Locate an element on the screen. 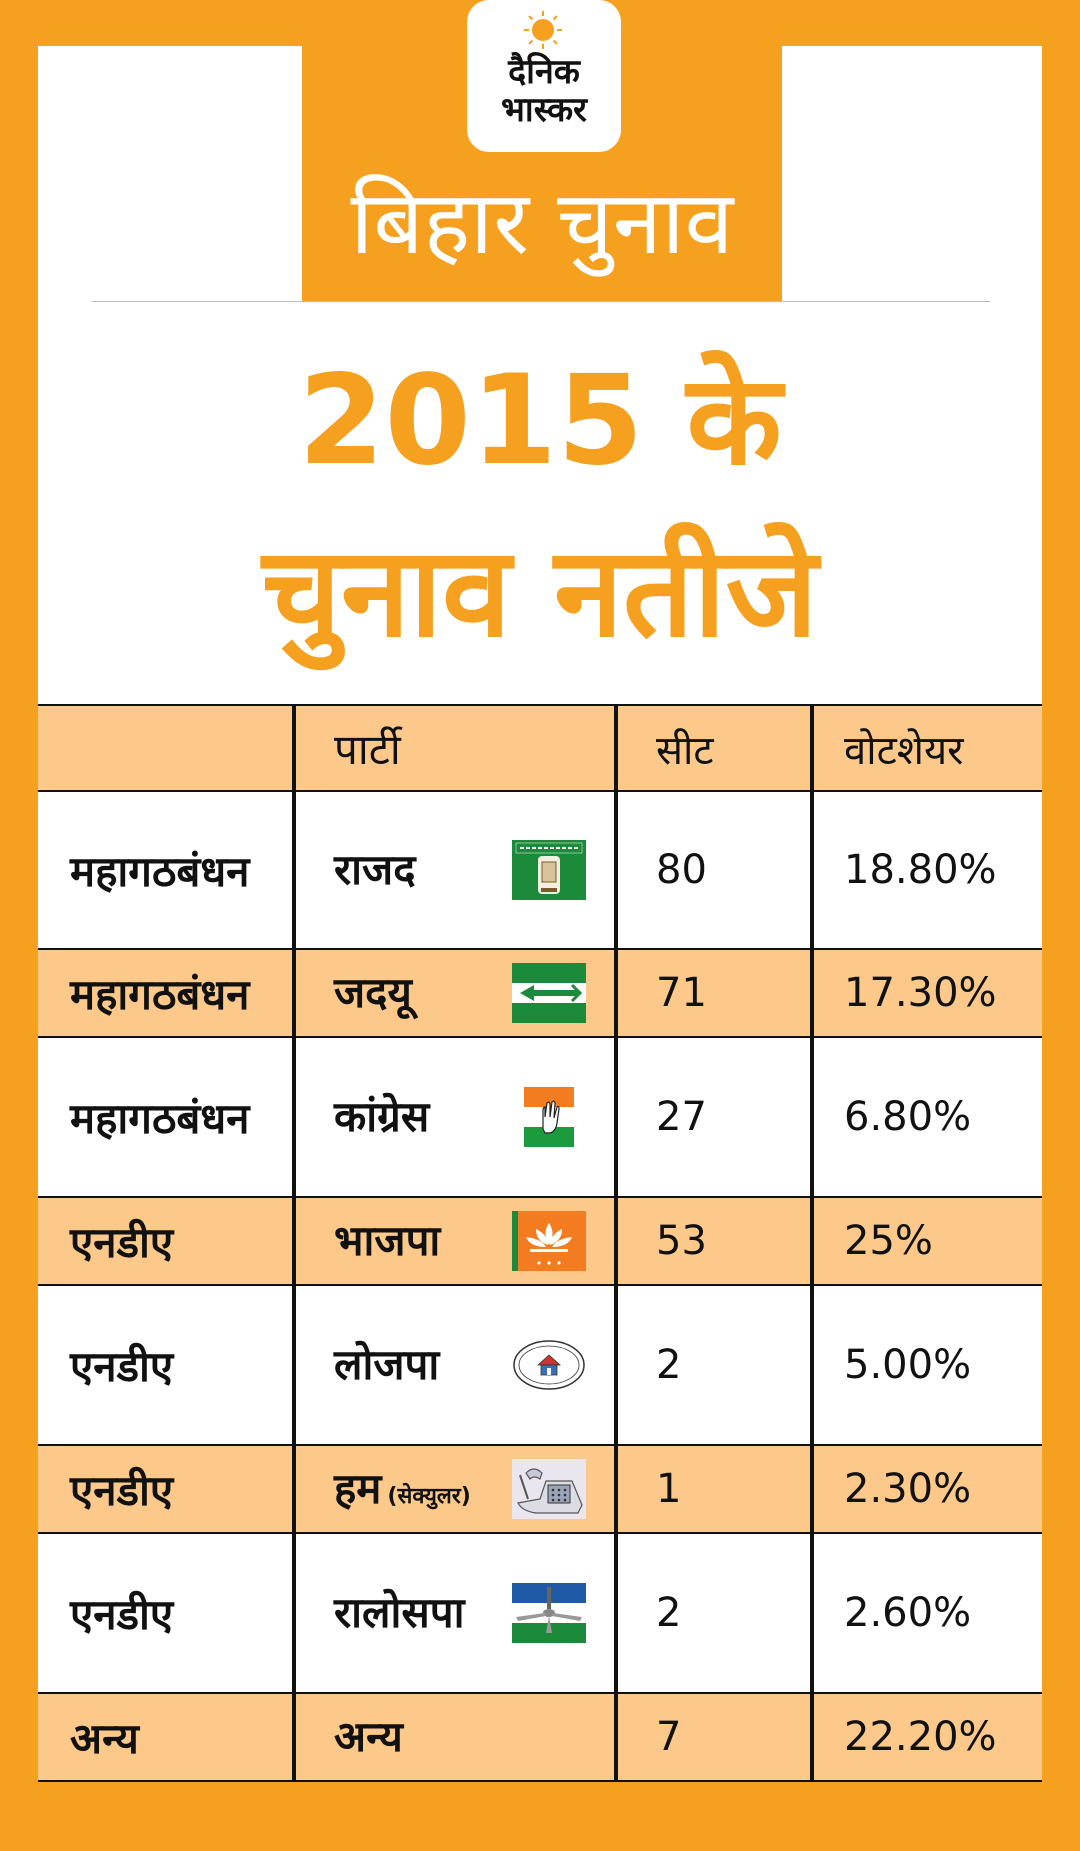  party-cell: लोजपा is located at coordinates (454, 1365).